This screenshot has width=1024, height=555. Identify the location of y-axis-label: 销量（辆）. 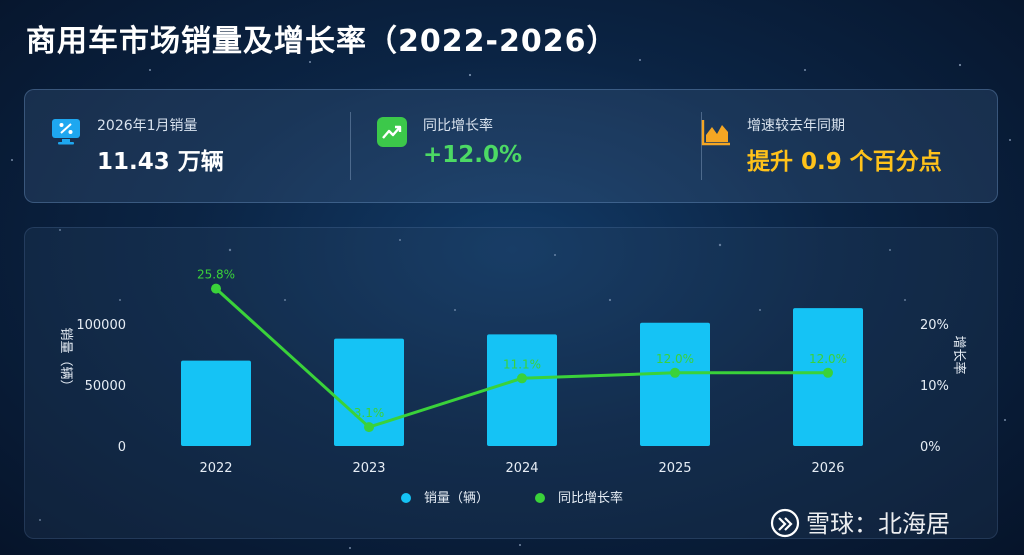
(65, 359).